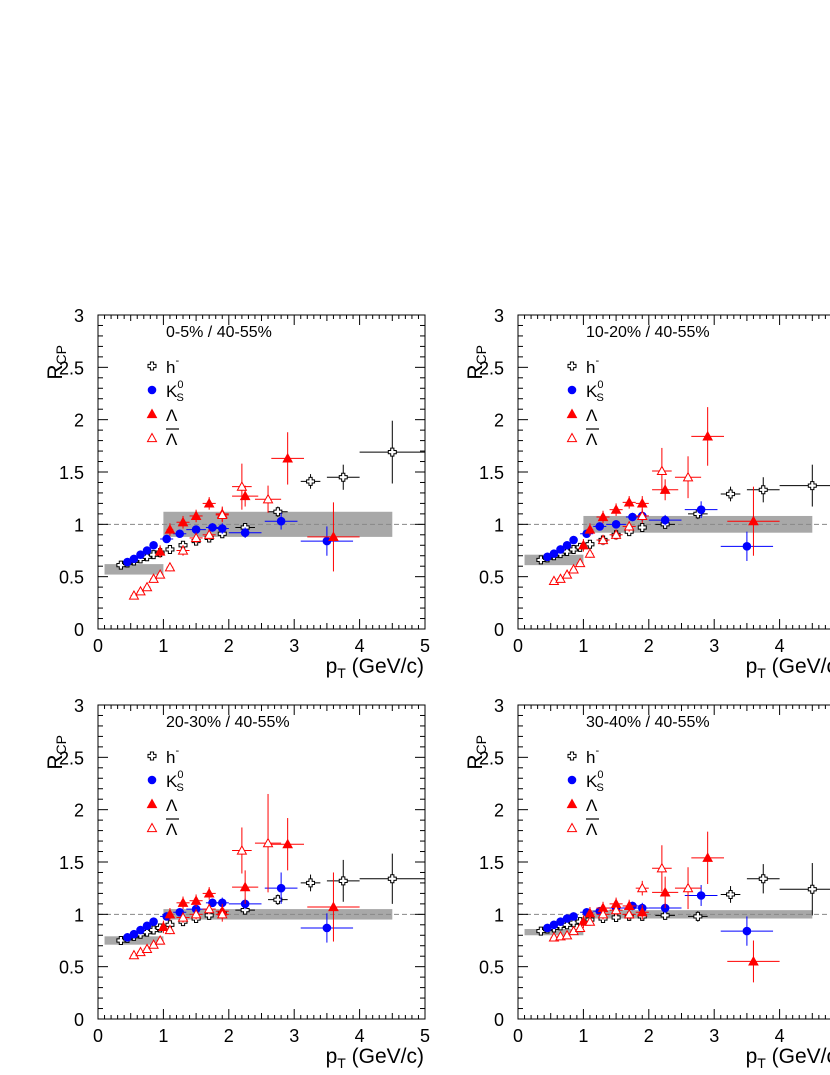  Describe the element at coordinates (163, 1036) in the screenshot. I see `x-tick-label: 1` at that location.